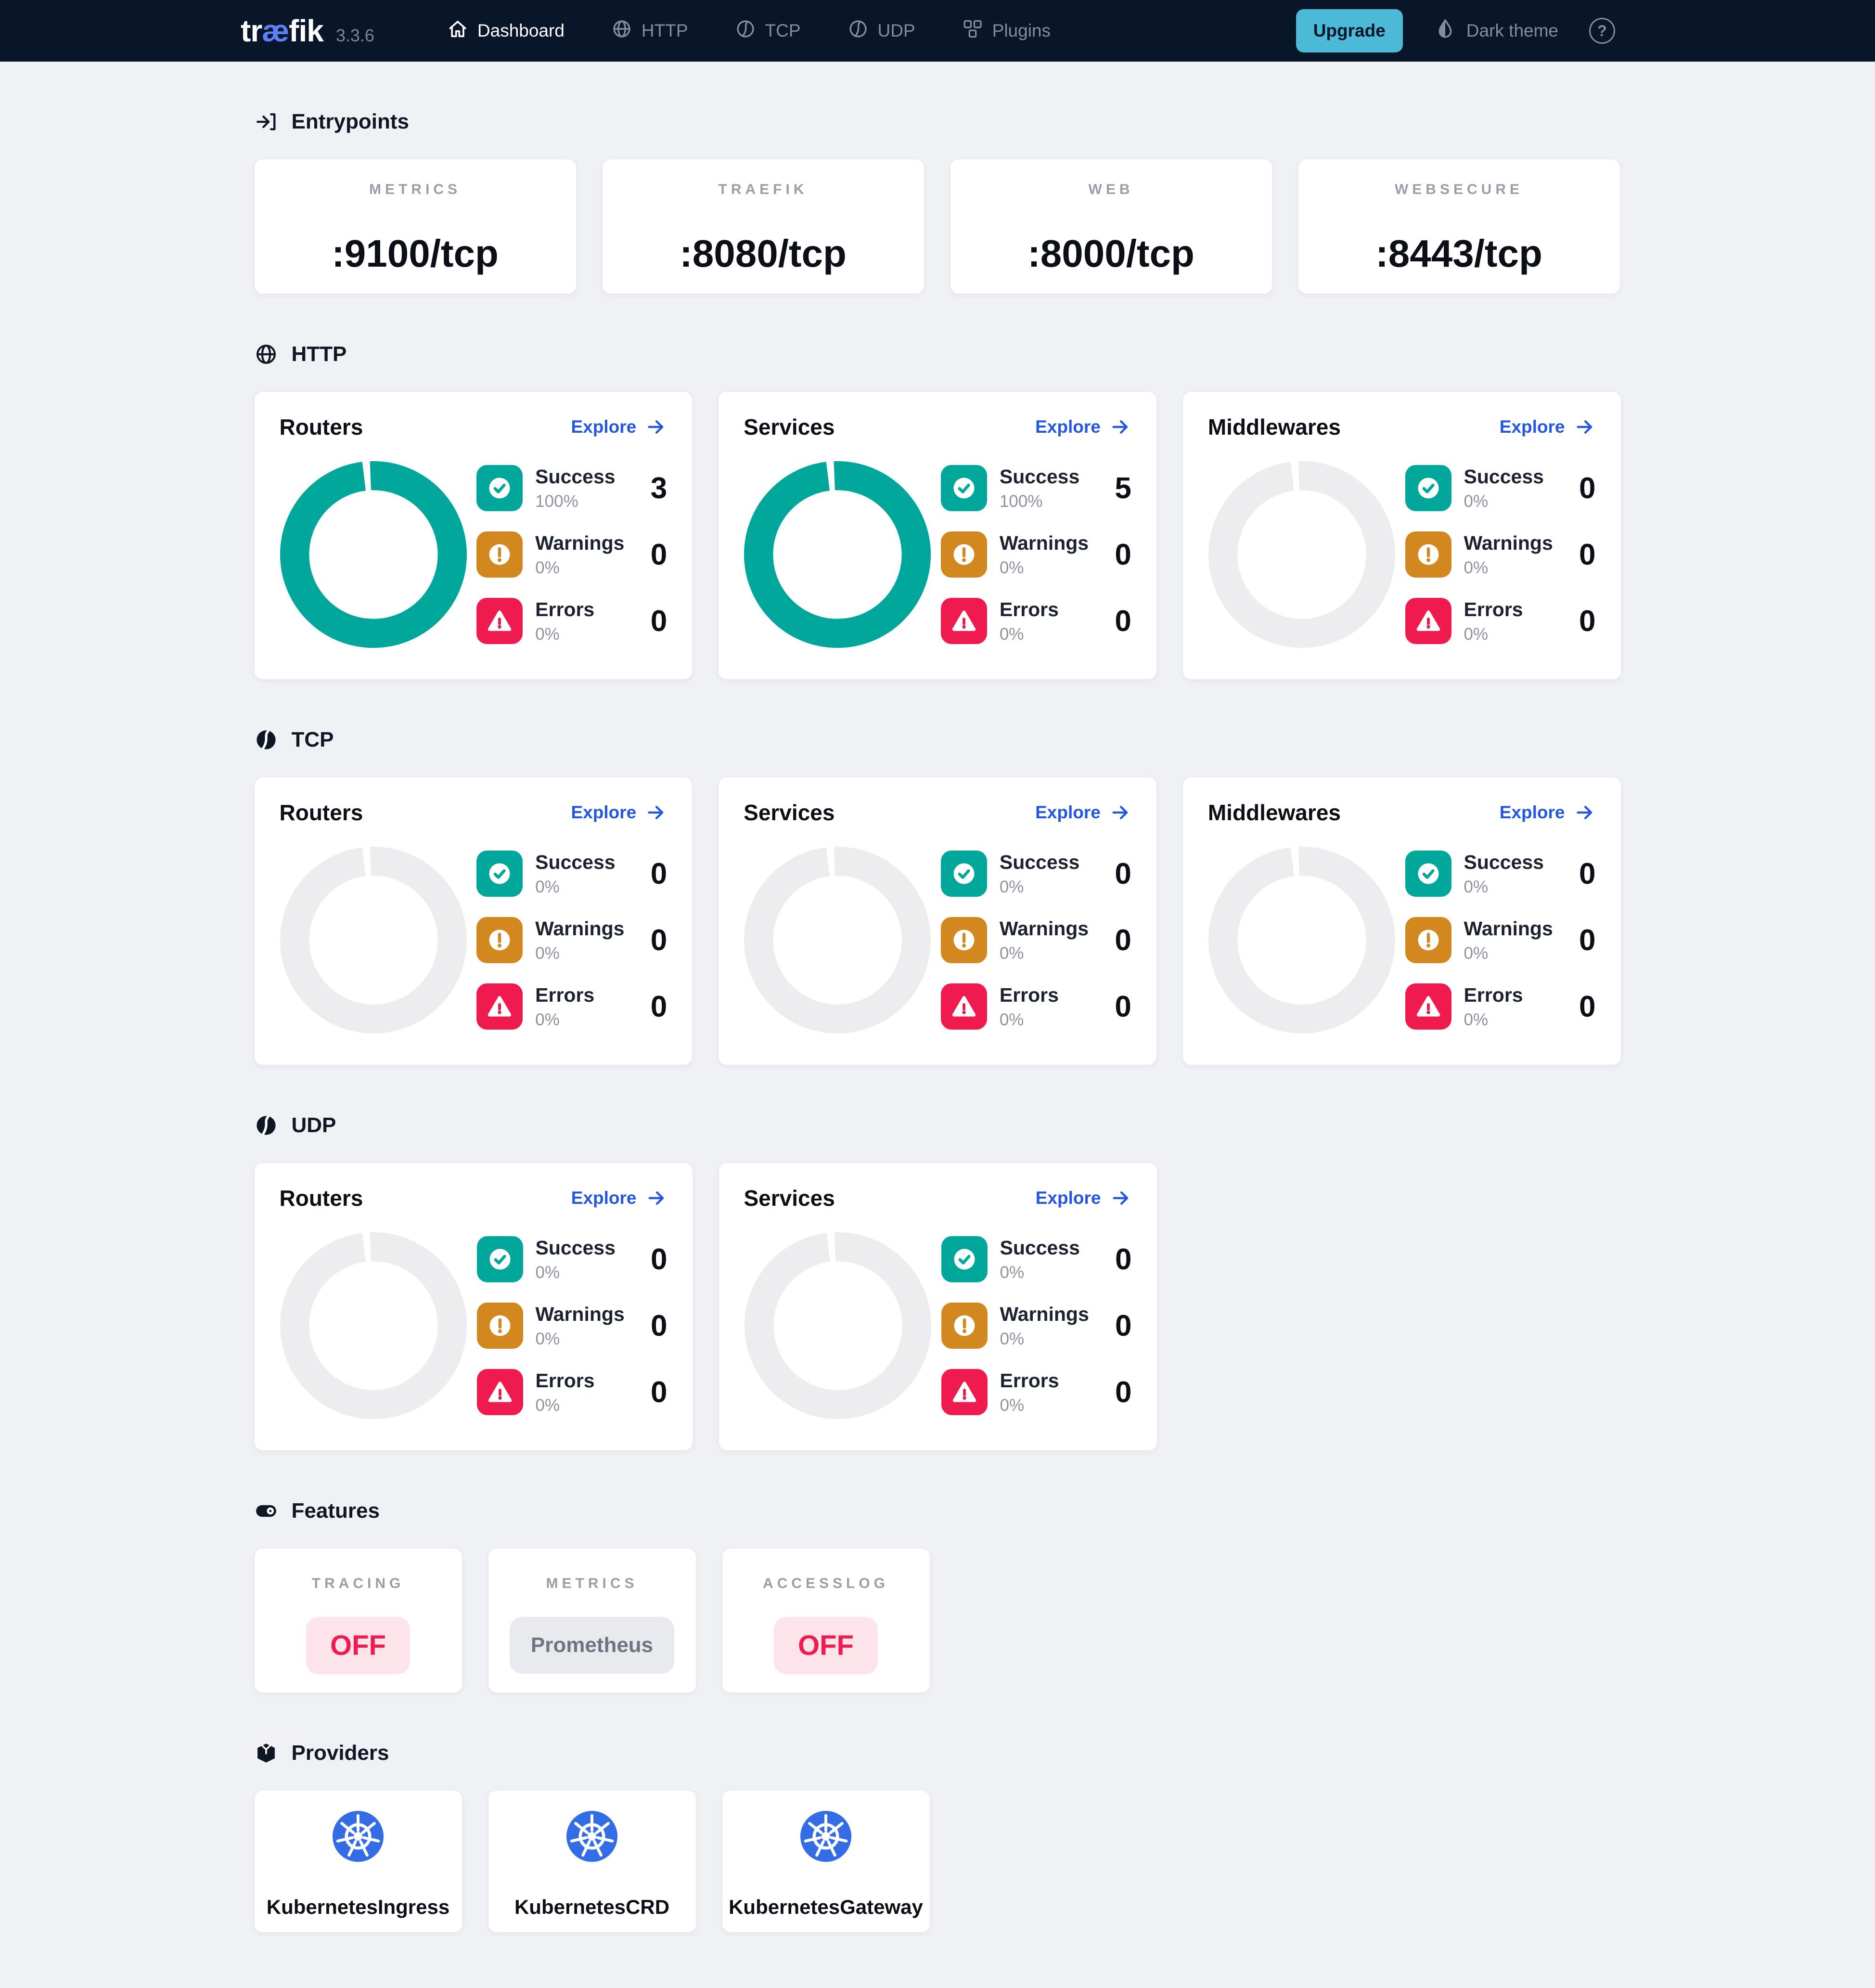 The height and width of the screenshot is (1988, 1875). I want to click on provider-name: KubernetesCRD, so click(592, 1907).